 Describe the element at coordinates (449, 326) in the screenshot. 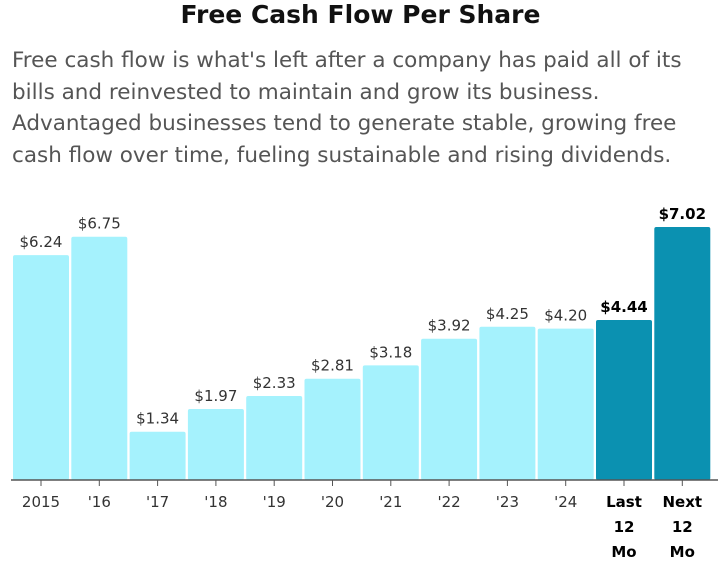

I see `value-label-7: $3.92` at that location.